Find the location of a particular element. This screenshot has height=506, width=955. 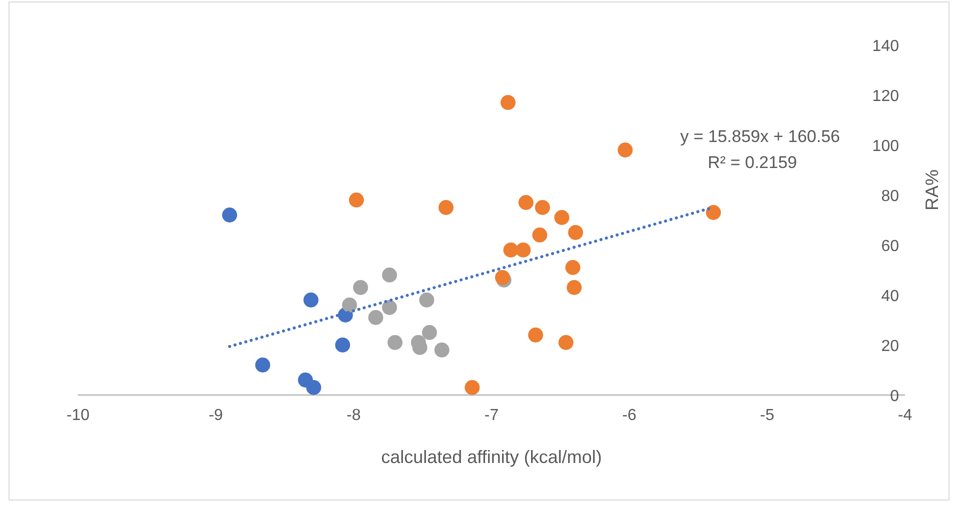

x-tick-label: -9 is located at coordinates (216, 415).